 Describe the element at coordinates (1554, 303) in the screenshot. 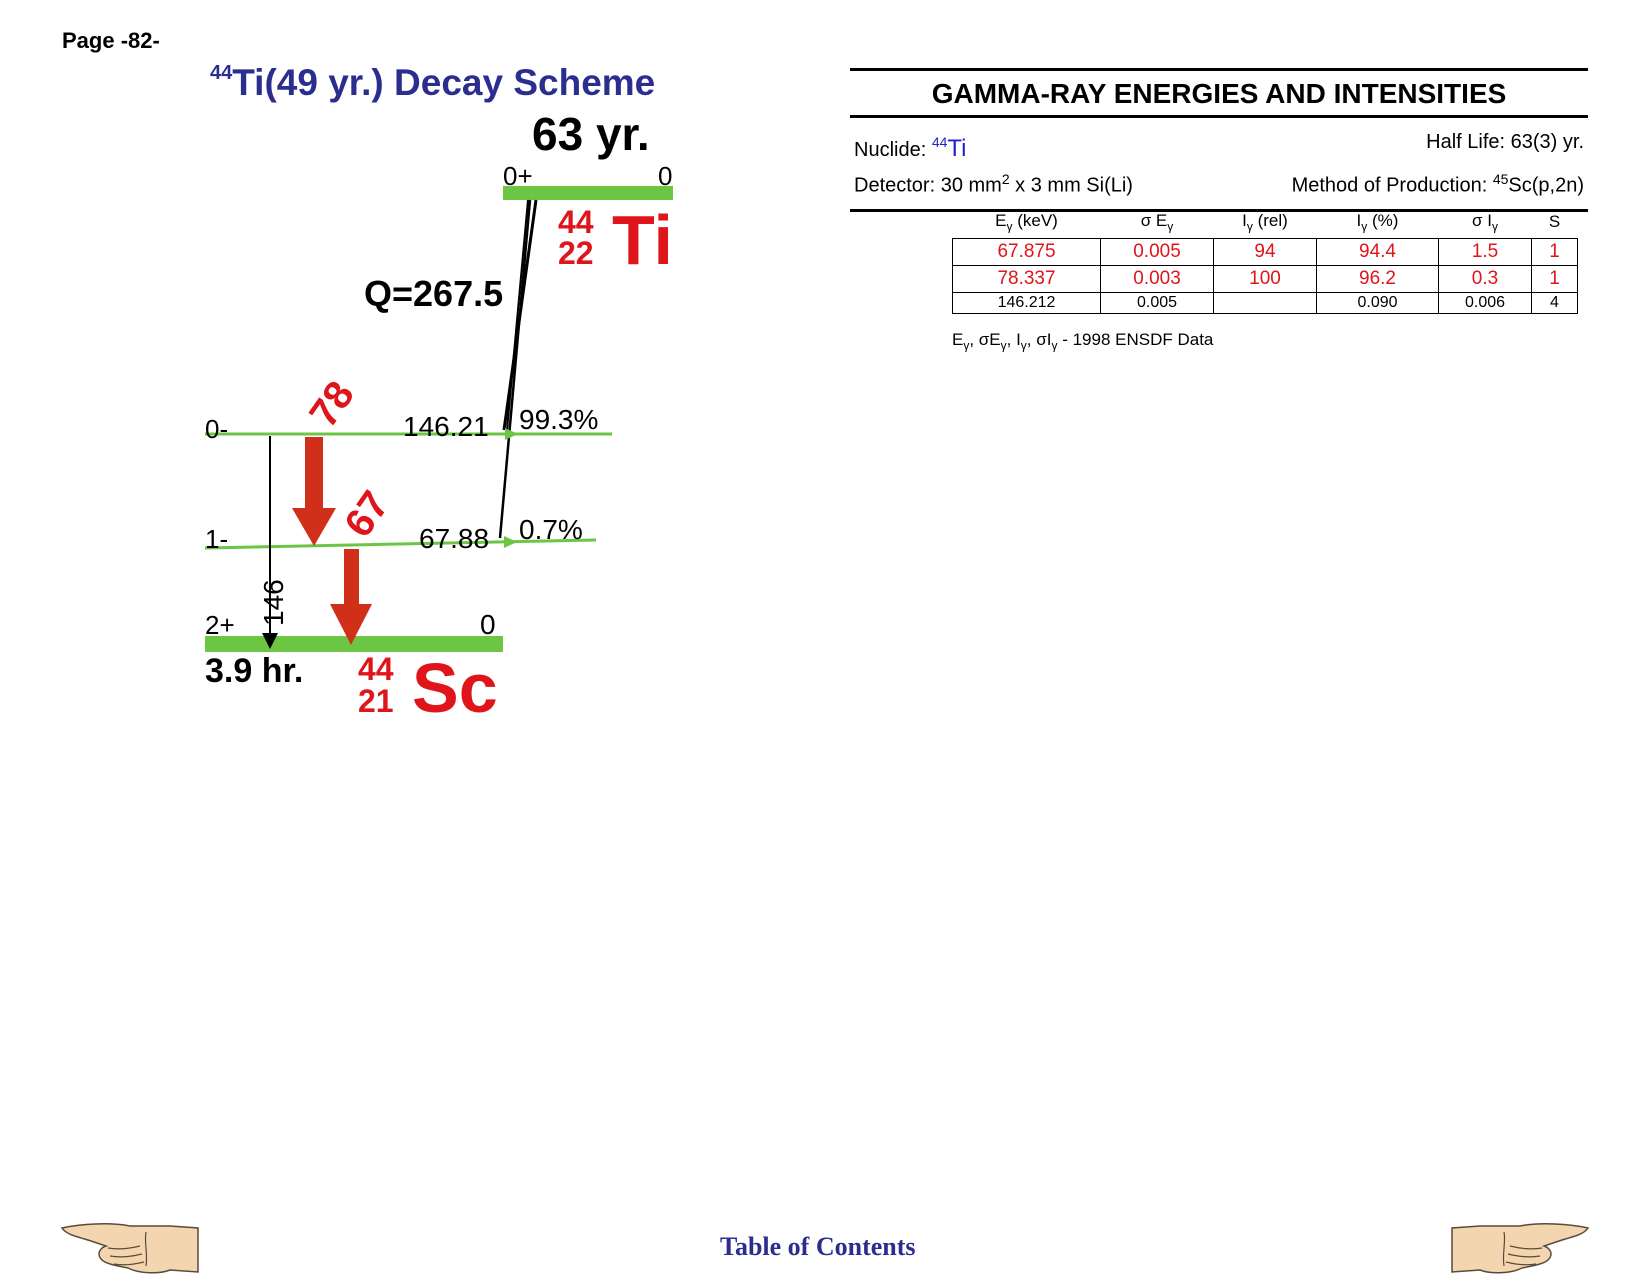

I see `cell-s: 4` at that location.